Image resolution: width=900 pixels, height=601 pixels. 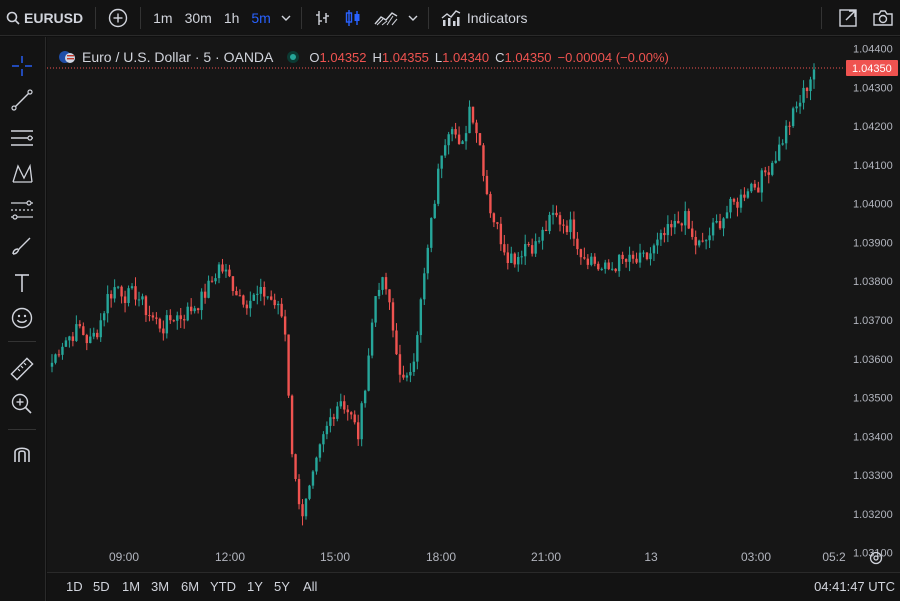 What do you see at coordinates (22, 66) in the screenshot?
I see `crosshair-tool` at bounding box center [22, 66].